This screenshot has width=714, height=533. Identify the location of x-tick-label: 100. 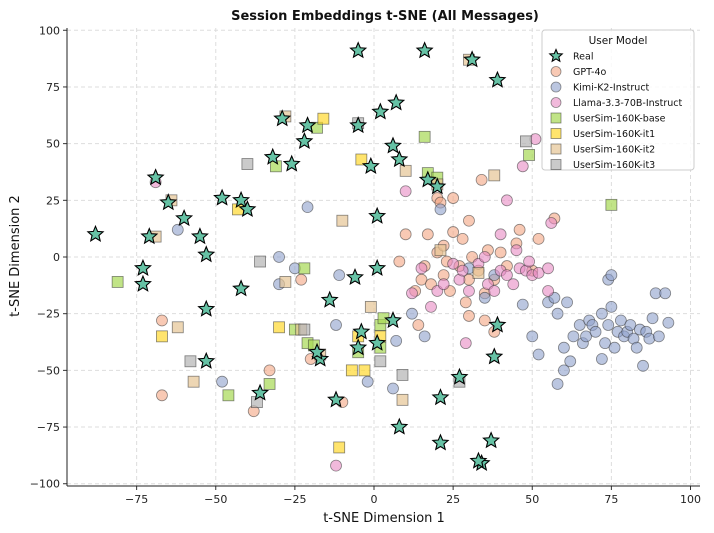
(690, 499).